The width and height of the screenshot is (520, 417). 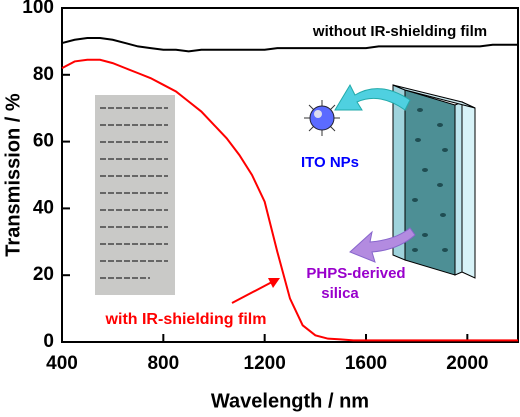 I want to click on y-tick-label: 40, so click(x=43, y=207).